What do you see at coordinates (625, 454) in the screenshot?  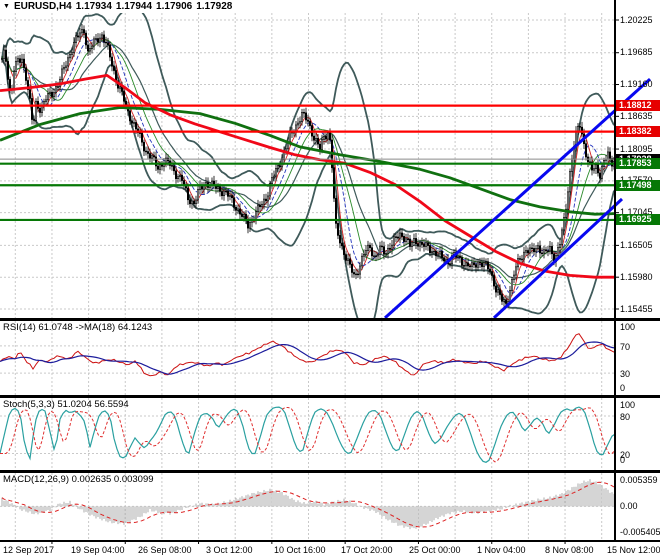 I see `stoch-axis-label: 20` at bounding box center [625, 454].